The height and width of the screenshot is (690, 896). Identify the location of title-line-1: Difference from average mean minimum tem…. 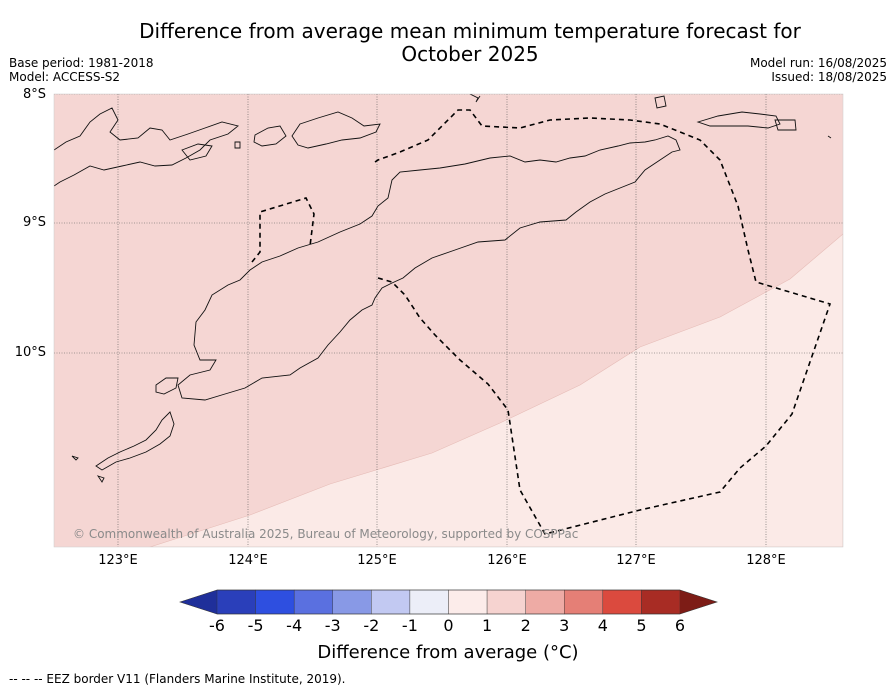
(470, 31).